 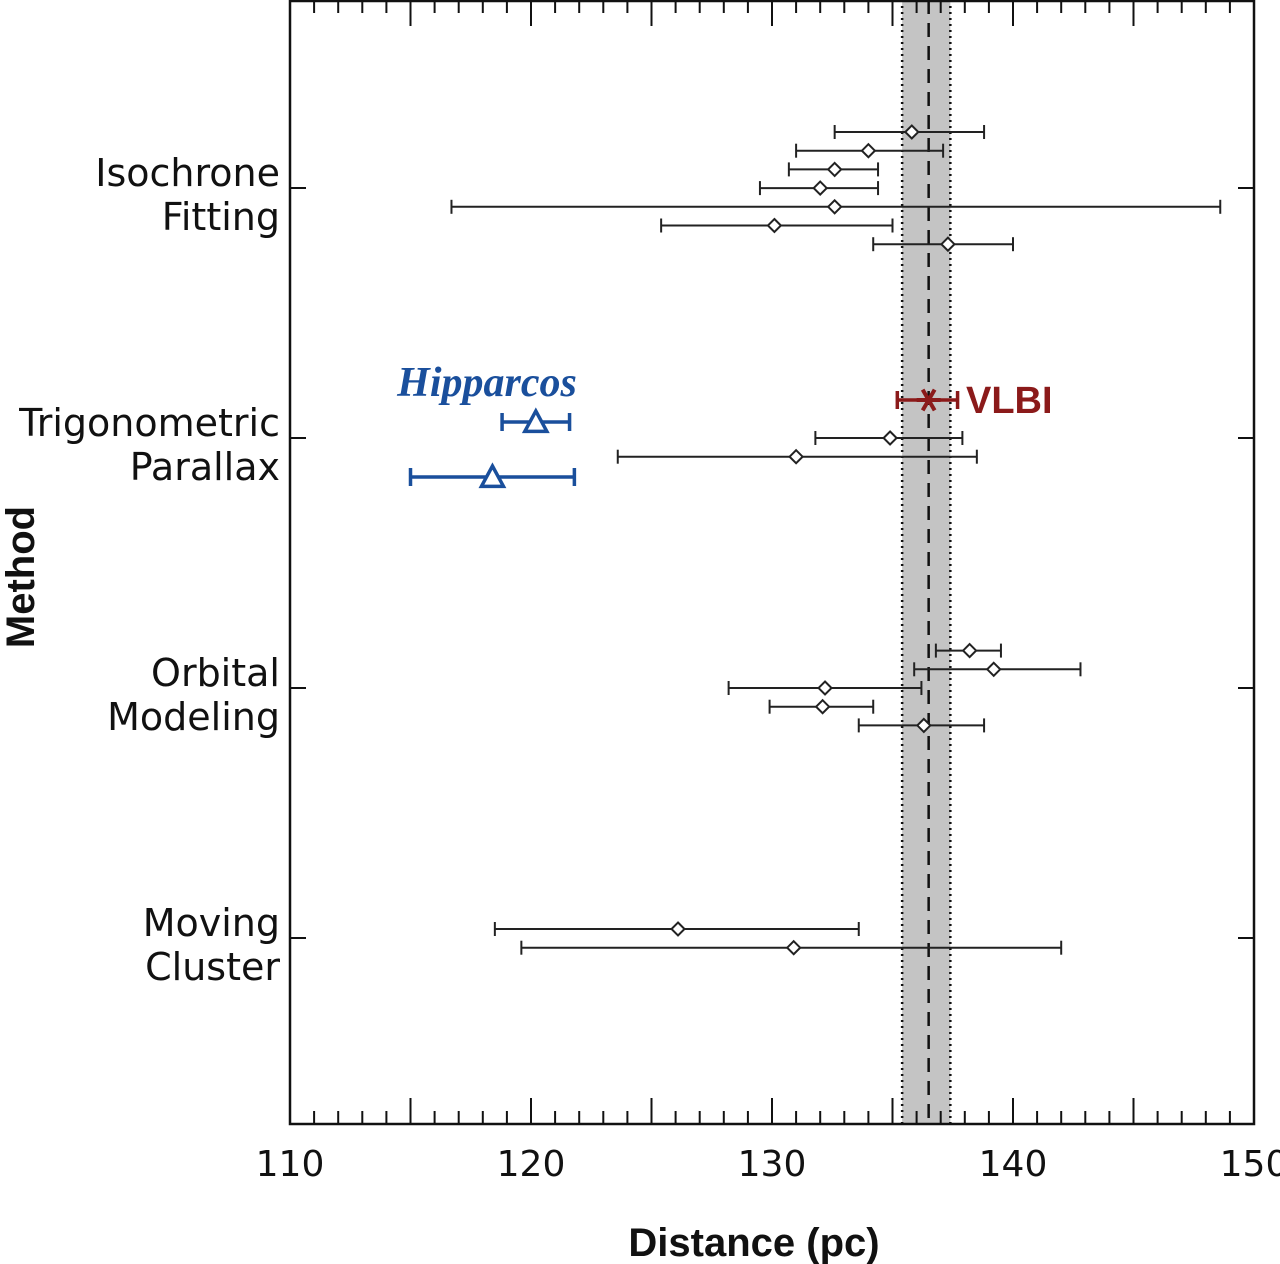 What do you see at coordinates (193, 717) in the screenshot?
I see `category-label: Modeling` at bounding box center [193, 717].